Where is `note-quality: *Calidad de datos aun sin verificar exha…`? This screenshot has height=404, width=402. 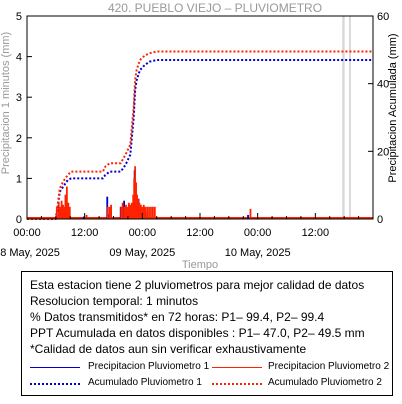 note-quality: *Calidad de datos aun sin verificar exha… is located at coordinates (168, 349).